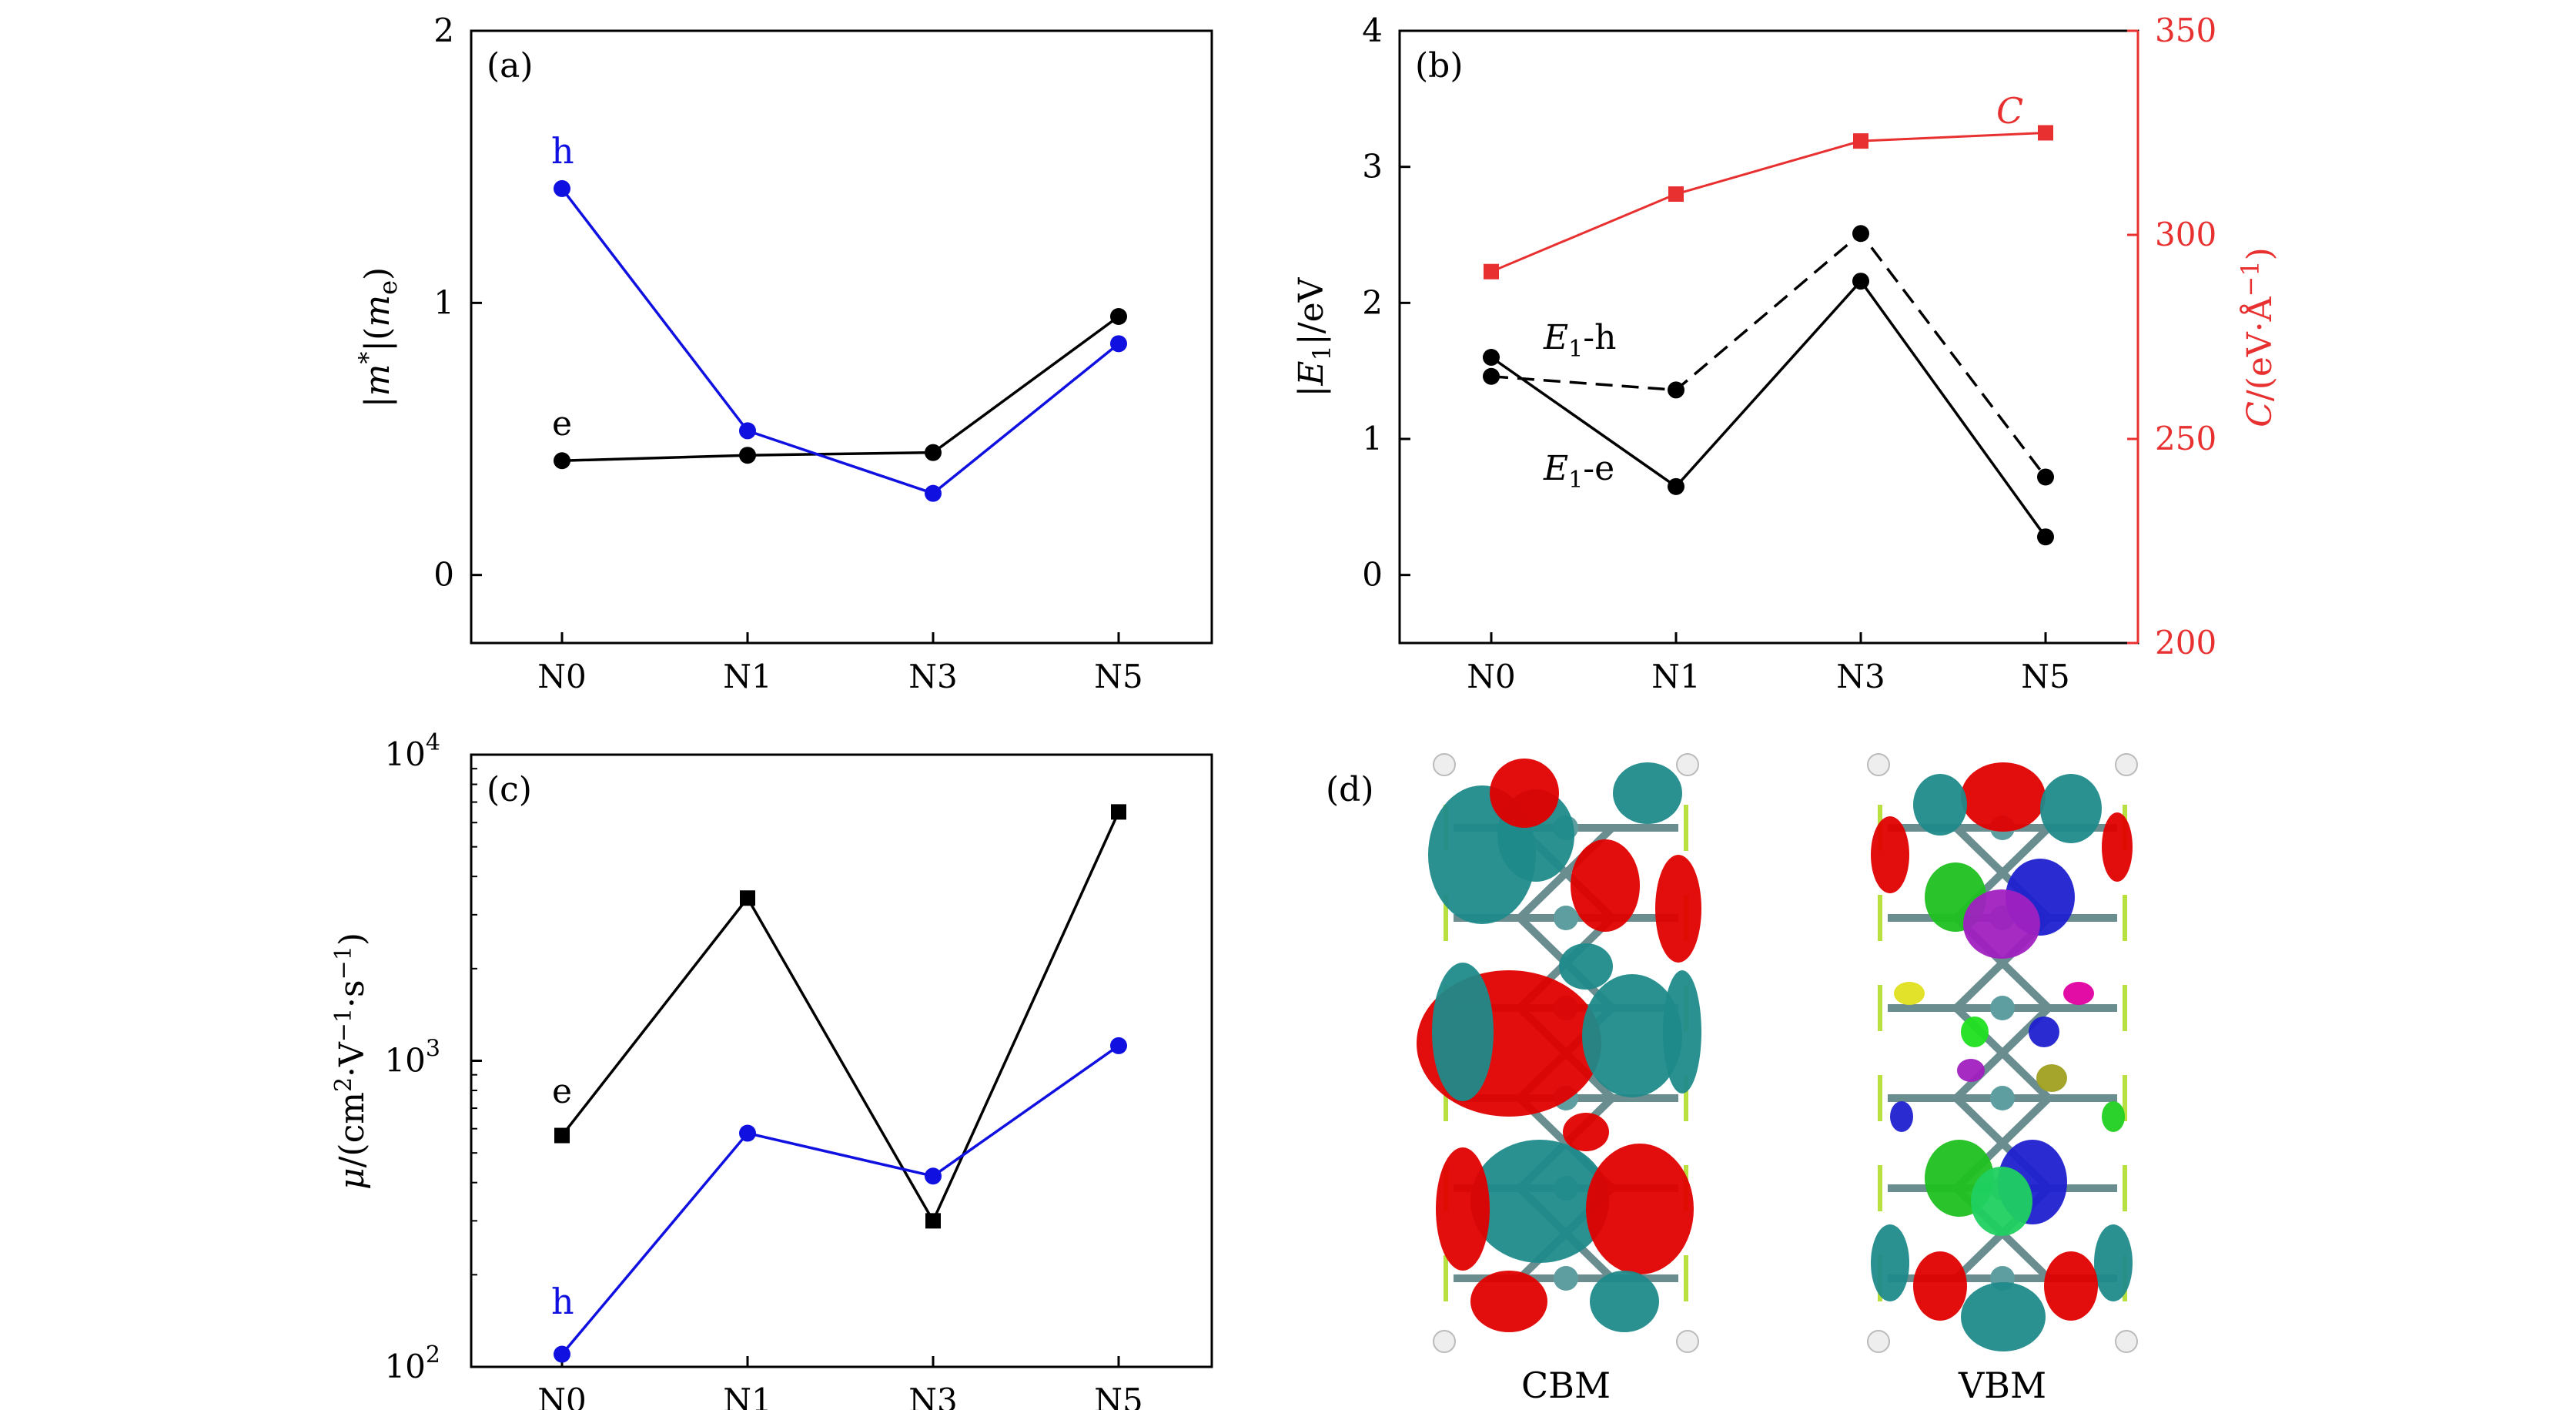 Image resolution: width=2576 pixels, height=1410 pixels. What do you see at coordinates (433, 1049) in the screenshot?
I see `panel-c-y-tick-exp: 3` at bounding box center [433, 1049].